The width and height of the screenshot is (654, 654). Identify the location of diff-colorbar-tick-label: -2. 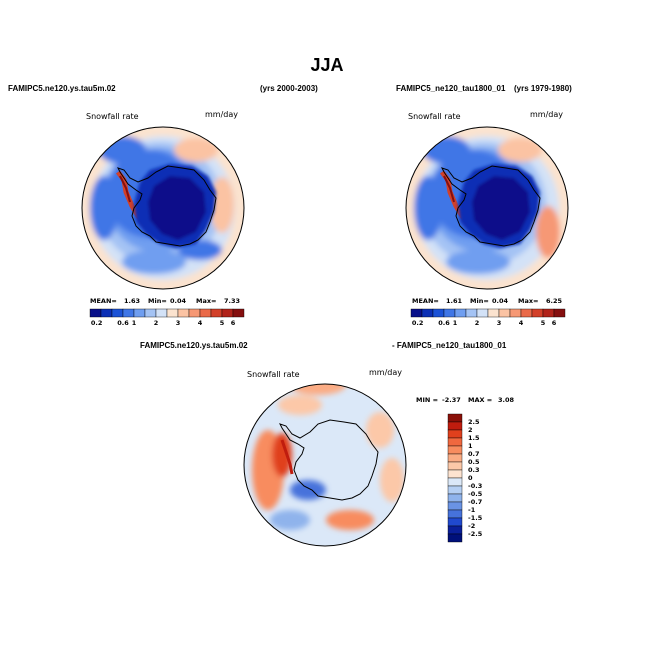
(471, 526).